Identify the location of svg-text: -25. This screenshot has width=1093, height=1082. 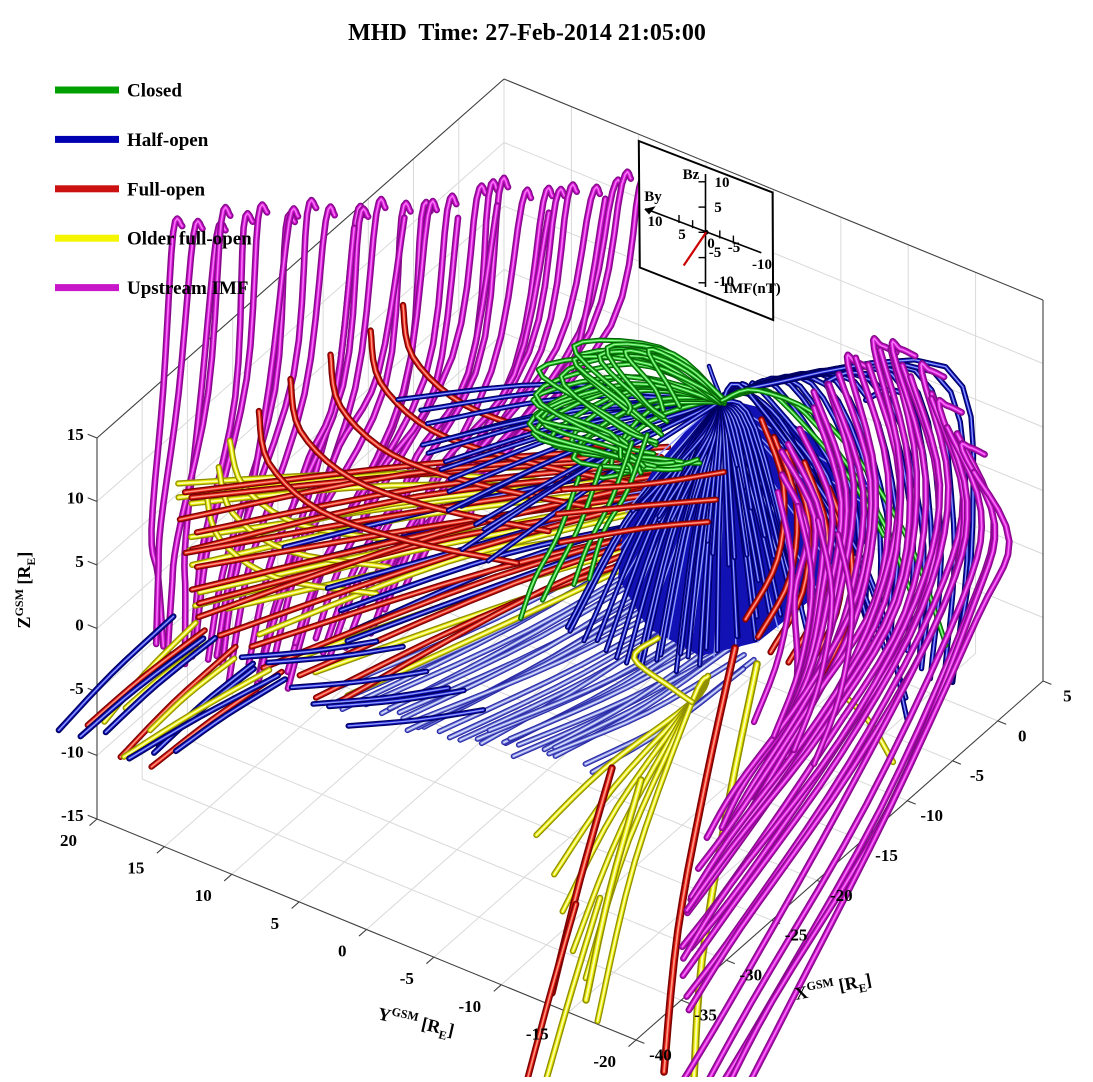
(796, 935).